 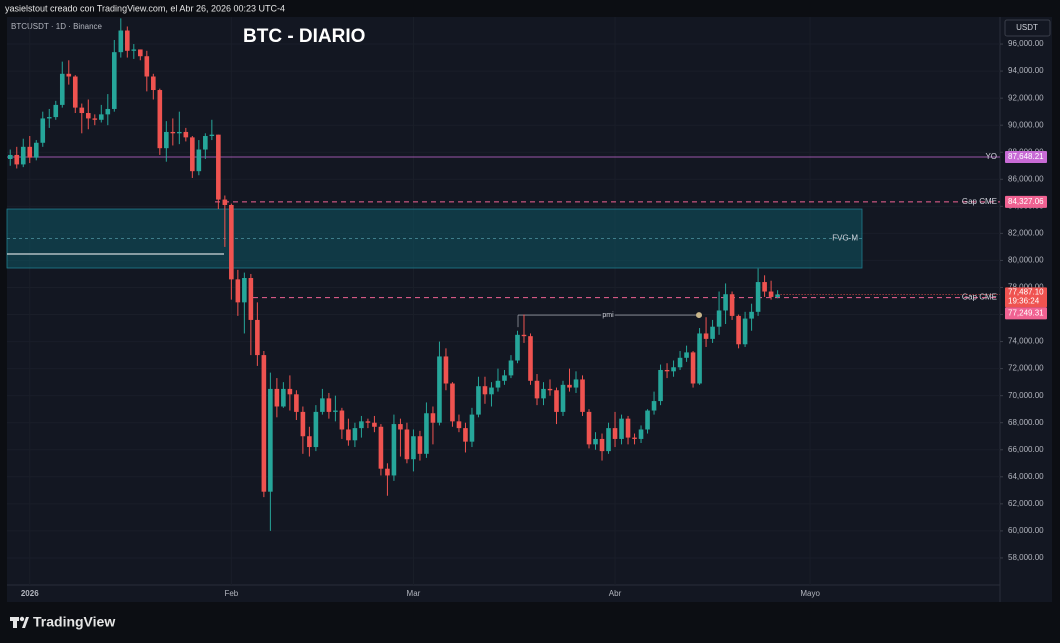 I want to click on y-tick-label: 96,000.00, so click(x=1026, y=43).